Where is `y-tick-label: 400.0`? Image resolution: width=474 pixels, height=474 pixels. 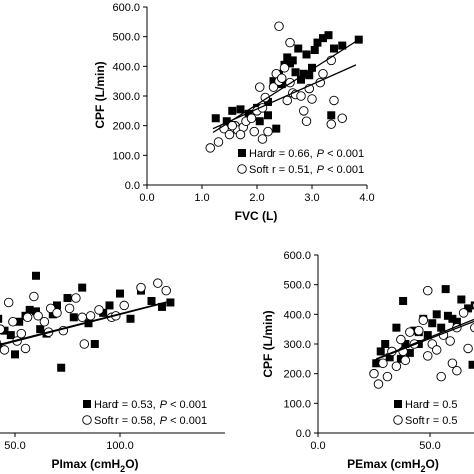
y-tick-label: 400.0 is located at coordinates (126, 67).